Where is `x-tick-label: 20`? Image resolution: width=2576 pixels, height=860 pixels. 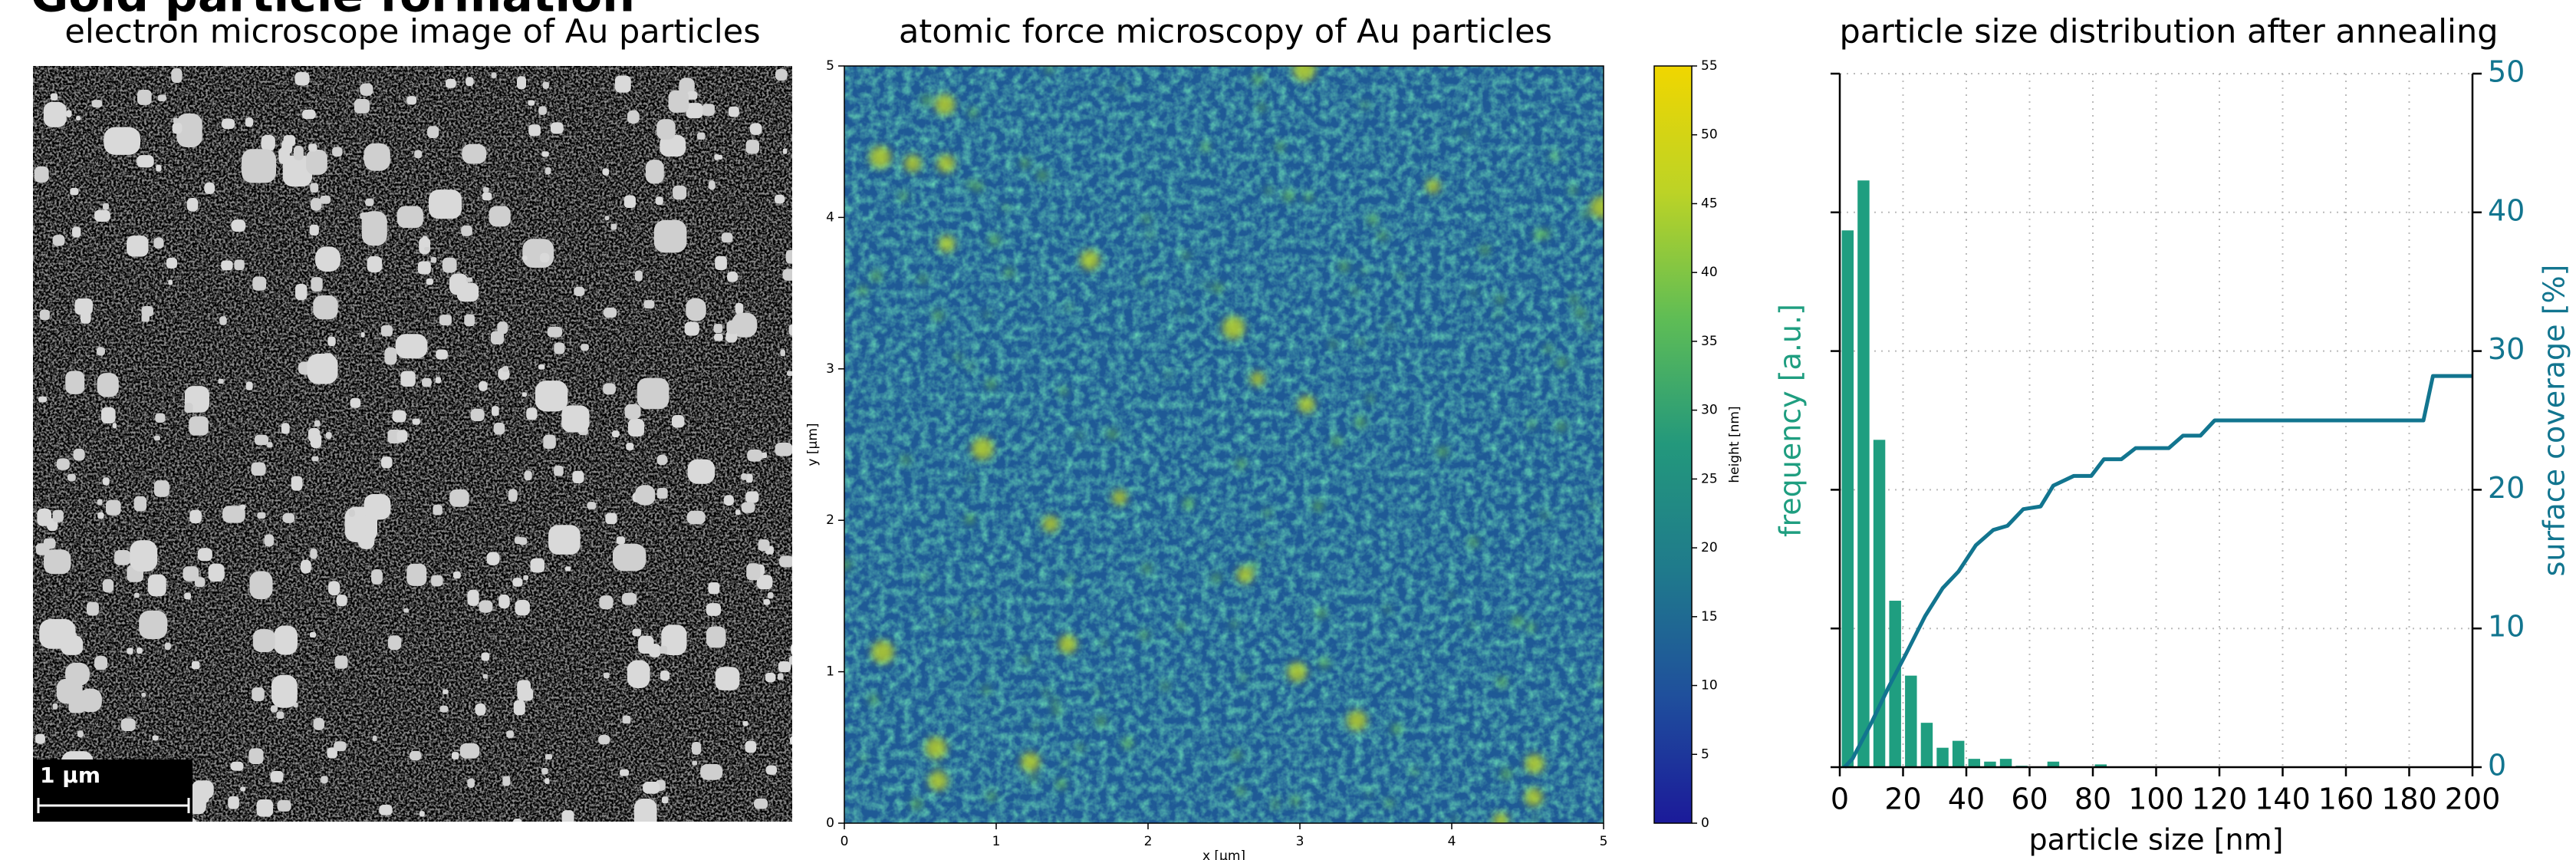
x-tick-label: 20 is located at coordinates (1902, 800).